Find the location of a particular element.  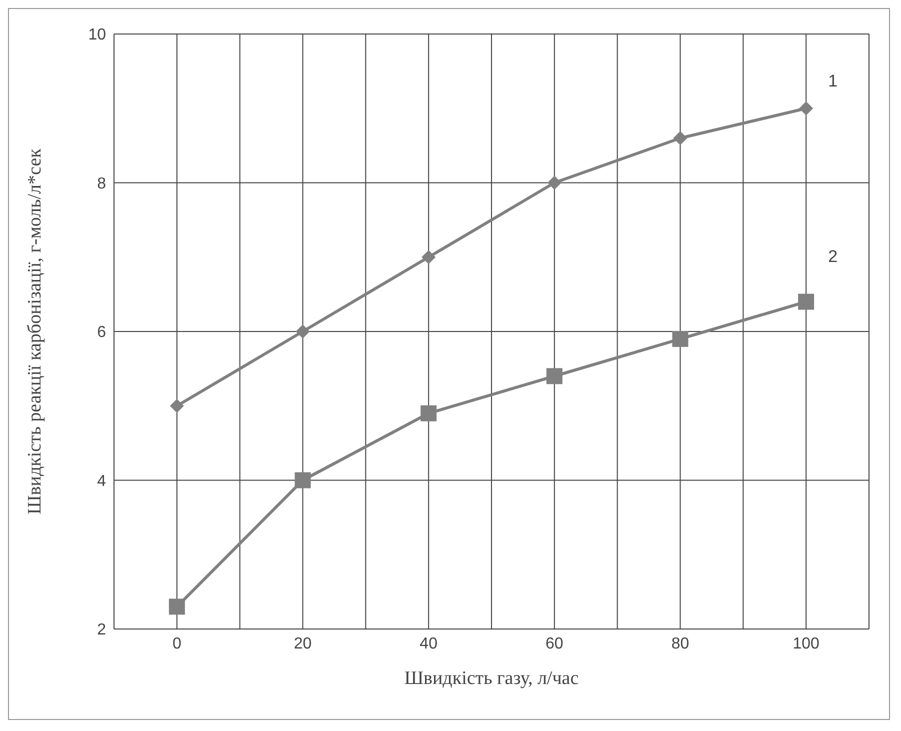

y-tick-label: 8 is located at coordinates (101, 183).